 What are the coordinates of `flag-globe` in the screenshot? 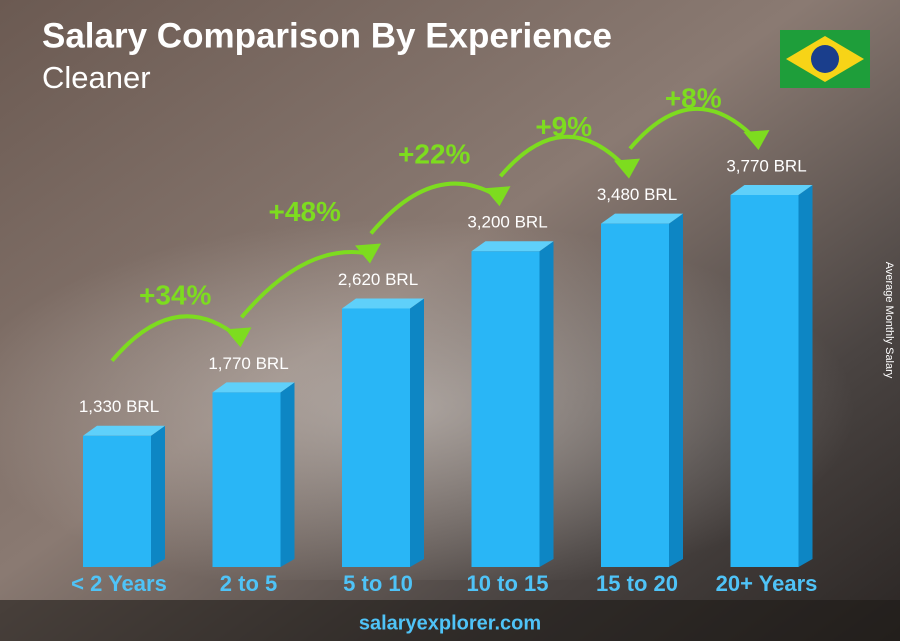 It's located at (825, 59).